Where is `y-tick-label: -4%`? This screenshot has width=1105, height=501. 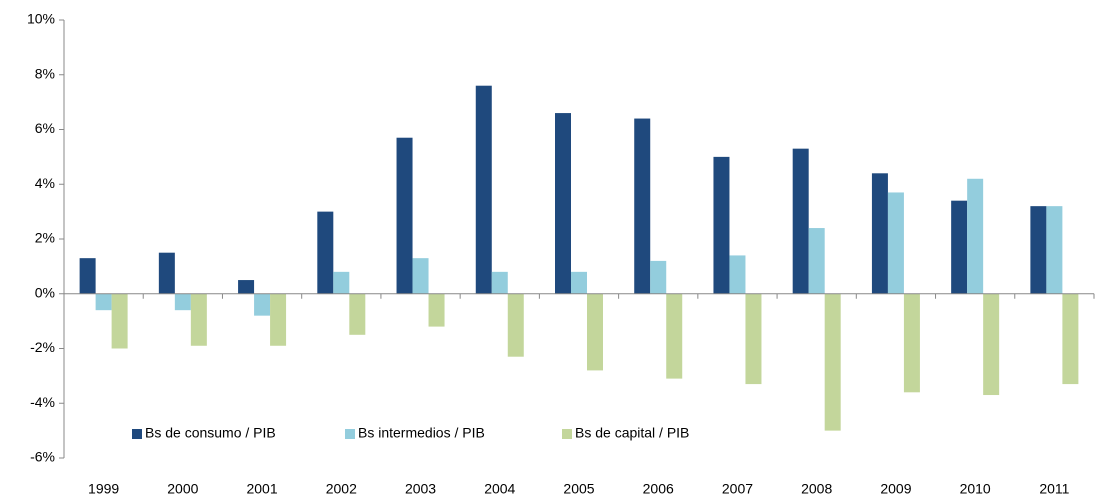
y-tick-label: -4% is located at coordinates (42, 402).